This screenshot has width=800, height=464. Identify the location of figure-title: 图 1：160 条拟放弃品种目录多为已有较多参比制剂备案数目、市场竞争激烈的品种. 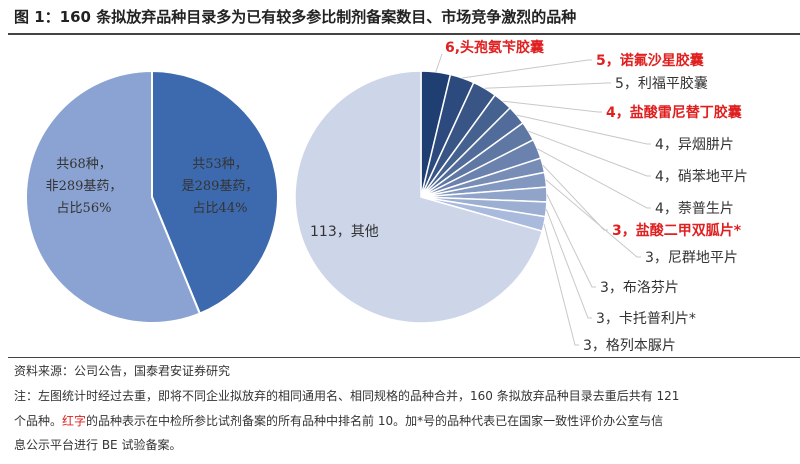
(295, 17).